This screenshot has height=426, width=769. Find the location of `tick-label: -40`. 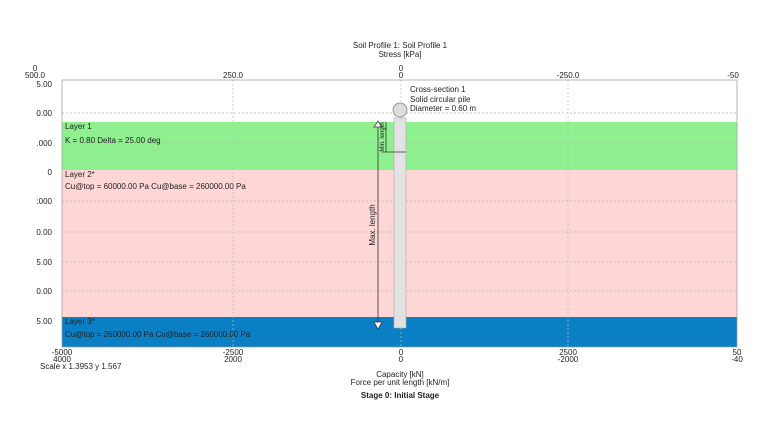

tick-label: -40 is located at coordinates (737, 359).